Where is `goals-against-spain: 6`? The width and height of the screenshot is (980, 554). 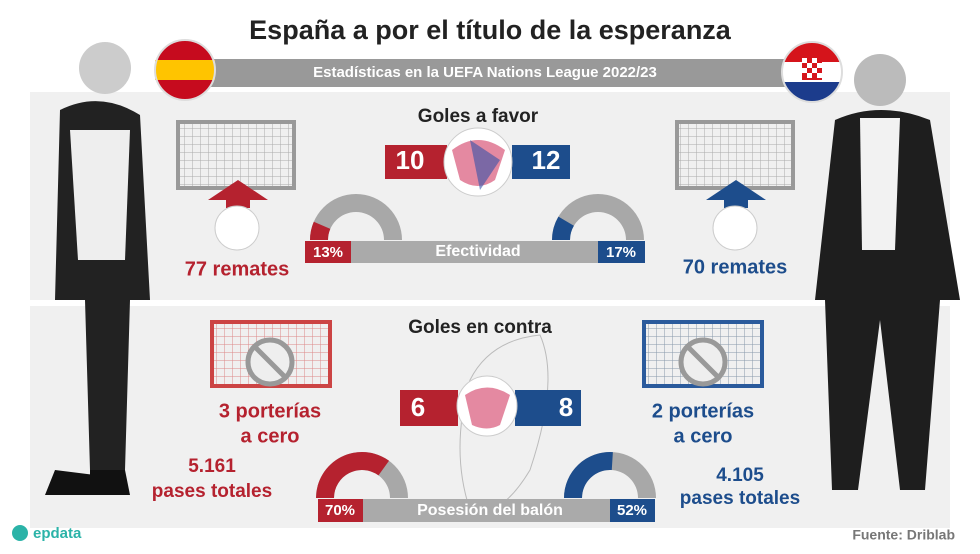 goals-against-spain: 6 is located at coordinates (418, 407).